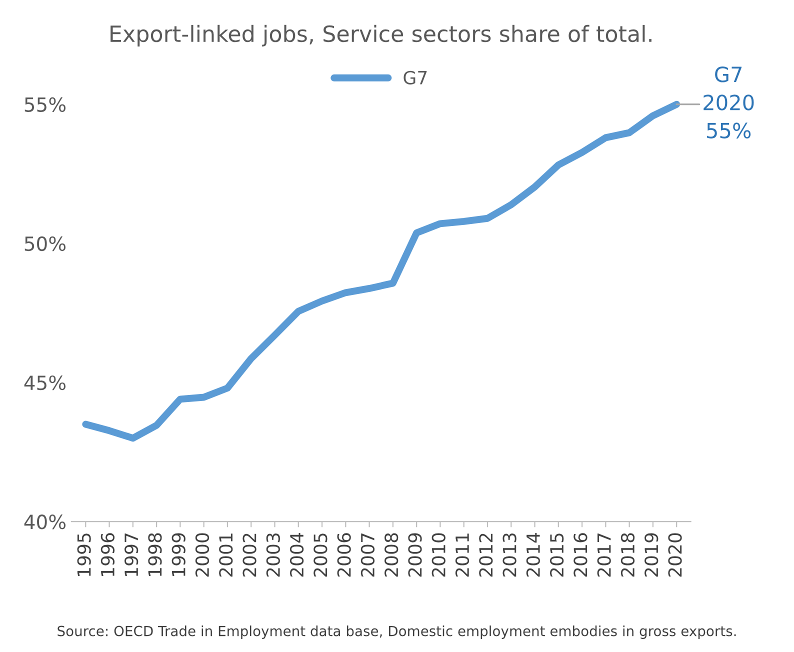 This screenshot has height=652, width=794. Describe the element at coordinates (604, 555) in the screenshot. I see `x-tick-label: 2017` at that location.